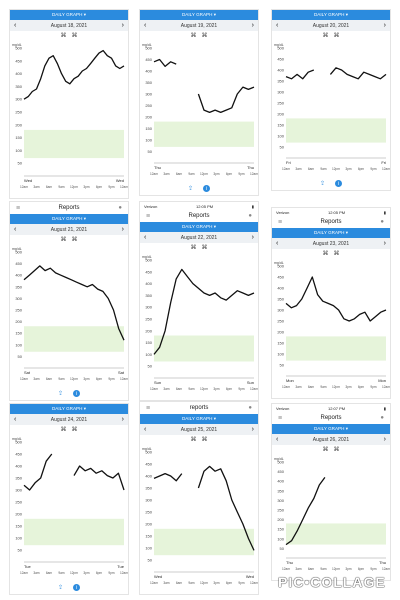  Describe the element at coordinates (331, 183) in the screenshot. I see `bottom-actions: ⇪ i` at that location.